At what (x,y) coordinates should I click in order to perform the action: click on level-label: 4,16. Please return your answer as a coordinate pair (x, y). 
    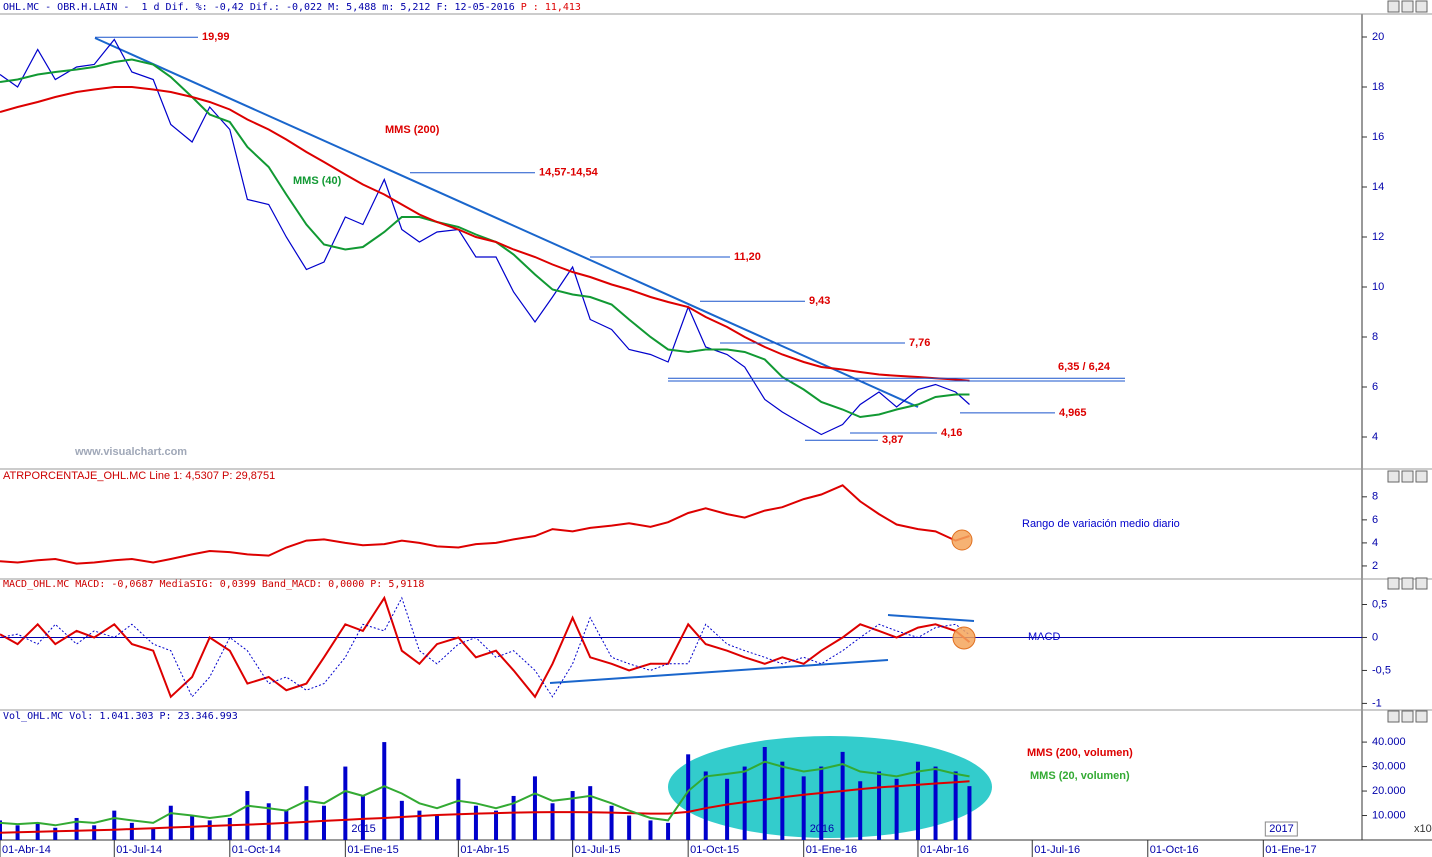
    Looking at the image, I should click on (951, 433).